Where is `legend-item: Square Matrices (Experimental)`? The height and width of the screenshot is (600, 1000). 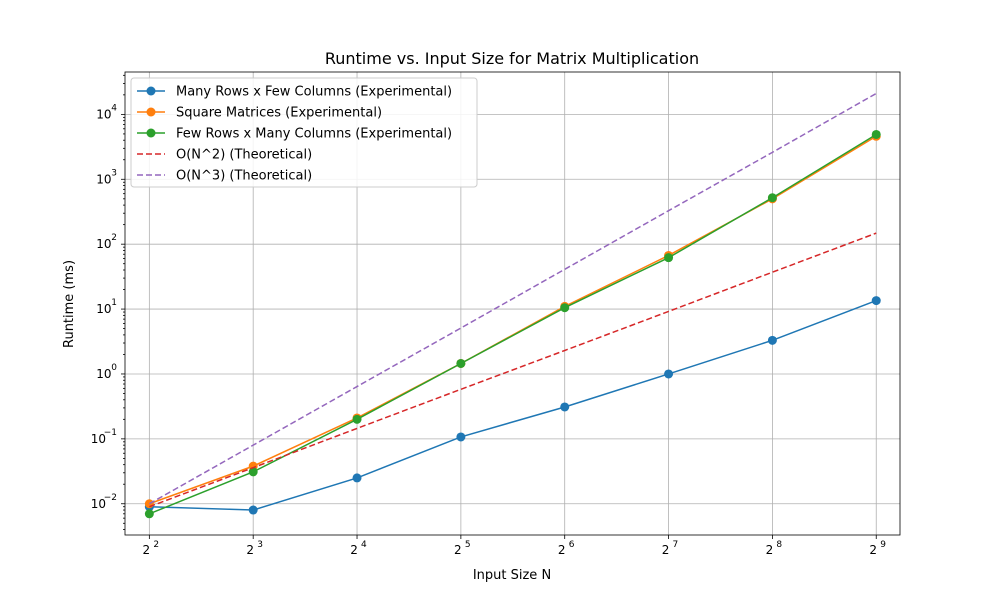
legend-item: Square Matrices (Experimental) is located at coordinates (259, 113).